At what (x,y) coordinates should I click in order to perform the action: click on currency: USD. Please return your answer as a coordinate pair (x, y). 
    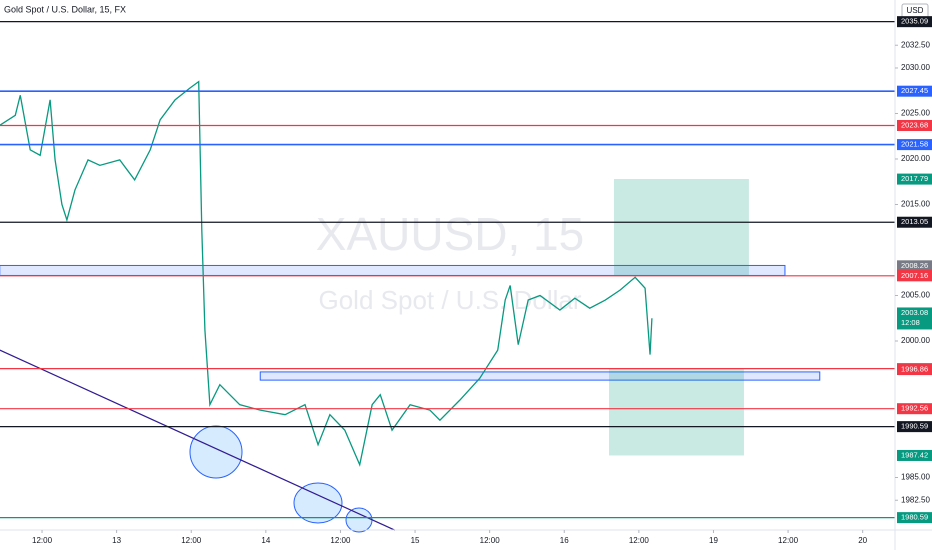
    Looking at the image, I should click on (915, 10).